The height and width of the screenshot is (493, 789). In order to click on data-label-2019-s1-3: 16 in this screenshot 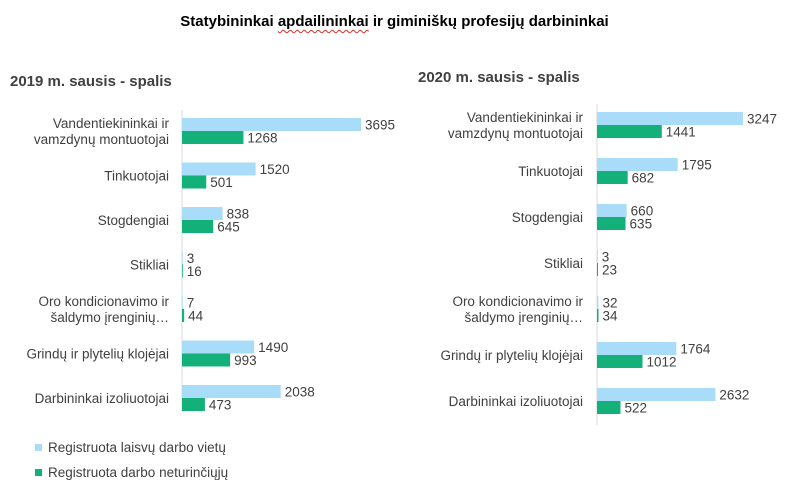, I will do `click(194, 271)`.